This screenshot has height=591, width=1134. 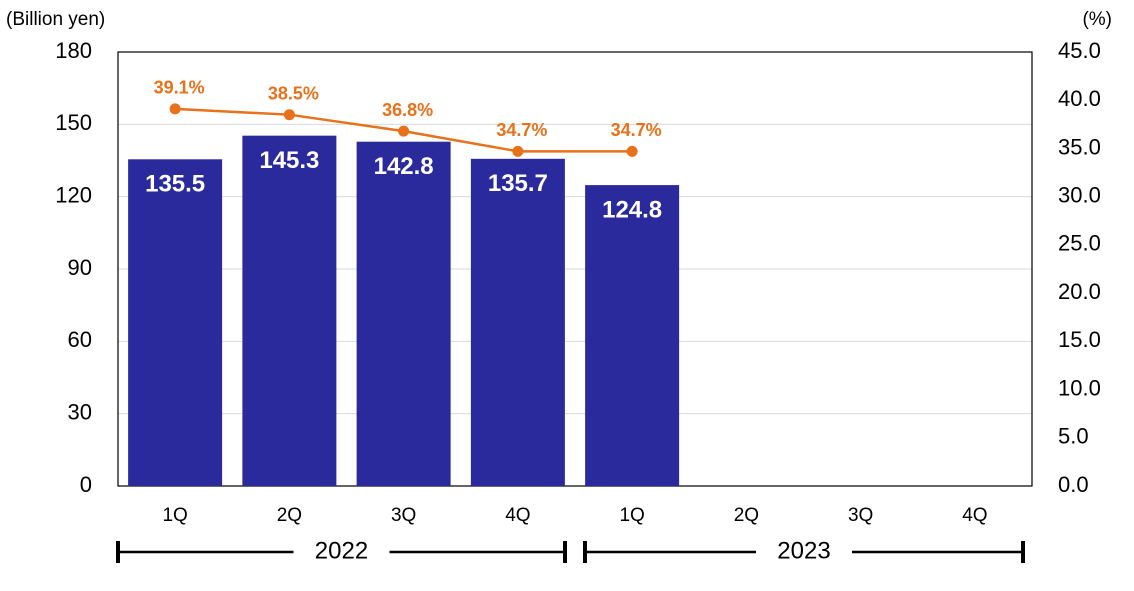 I want to click on line-value-label: 36.8%, so click(x=407, y=110).